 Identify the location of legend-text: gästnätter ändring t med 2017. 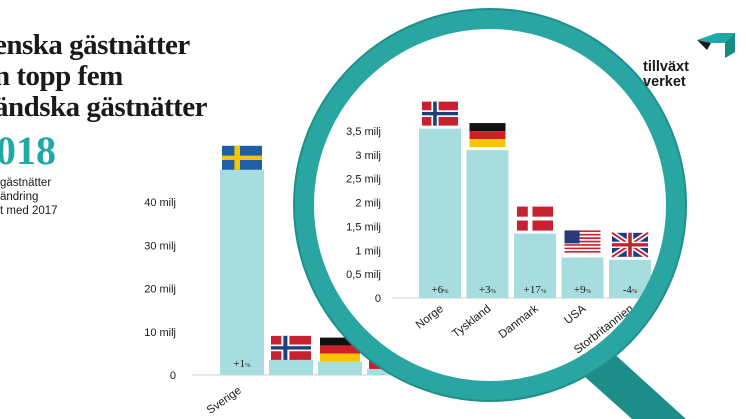
(29, 197).